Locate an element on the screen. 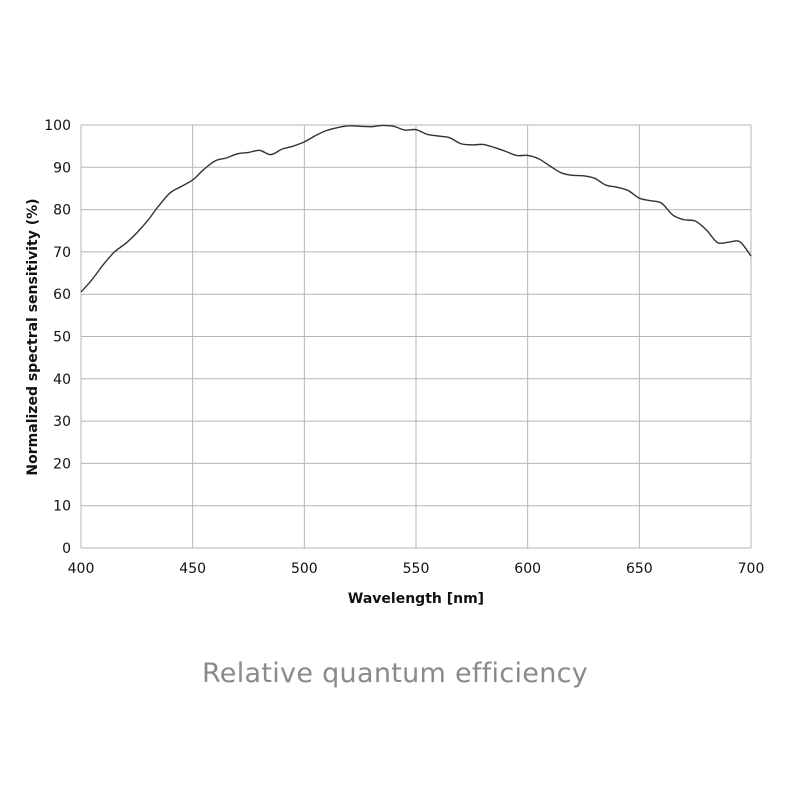 The image size is (790, 790). y-tick-label: 80 is located at coordinates (62, 211).